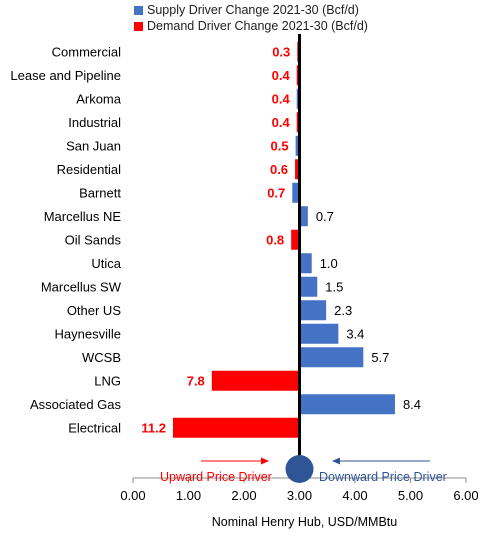  What do you see at coordinates (308, 286) in the screenshot?
I see `bar-marcellus-sw` at bounding box center [308, 286].